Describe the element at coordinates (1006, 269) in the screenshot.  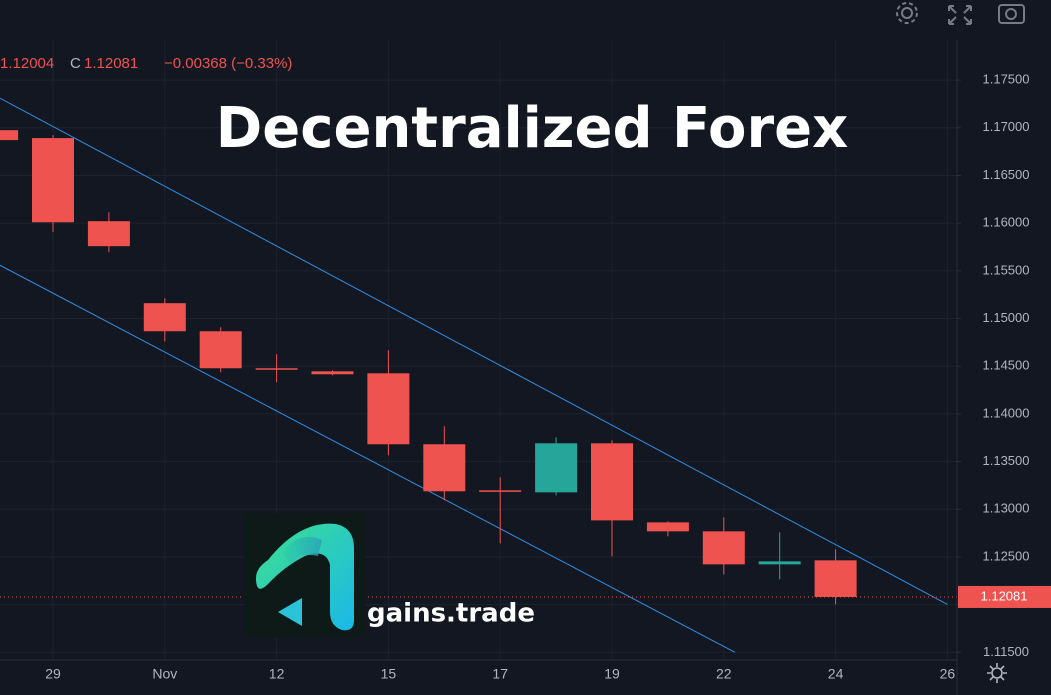
I see `y-tick-label: 1.15500` at that location.